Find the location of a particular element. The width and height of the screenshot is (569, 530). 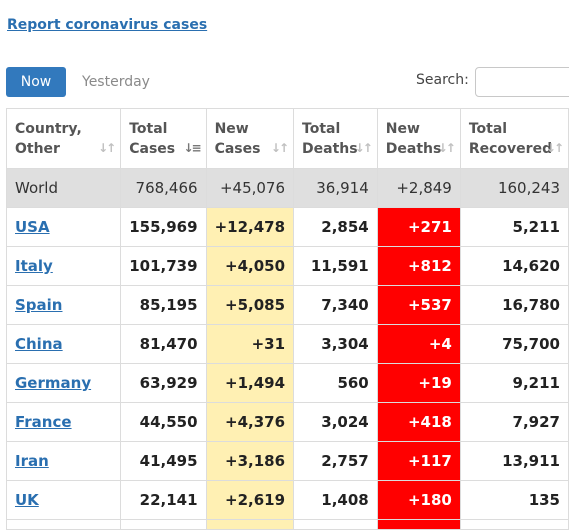

country-cell: World is located at coordinates (63, 188).